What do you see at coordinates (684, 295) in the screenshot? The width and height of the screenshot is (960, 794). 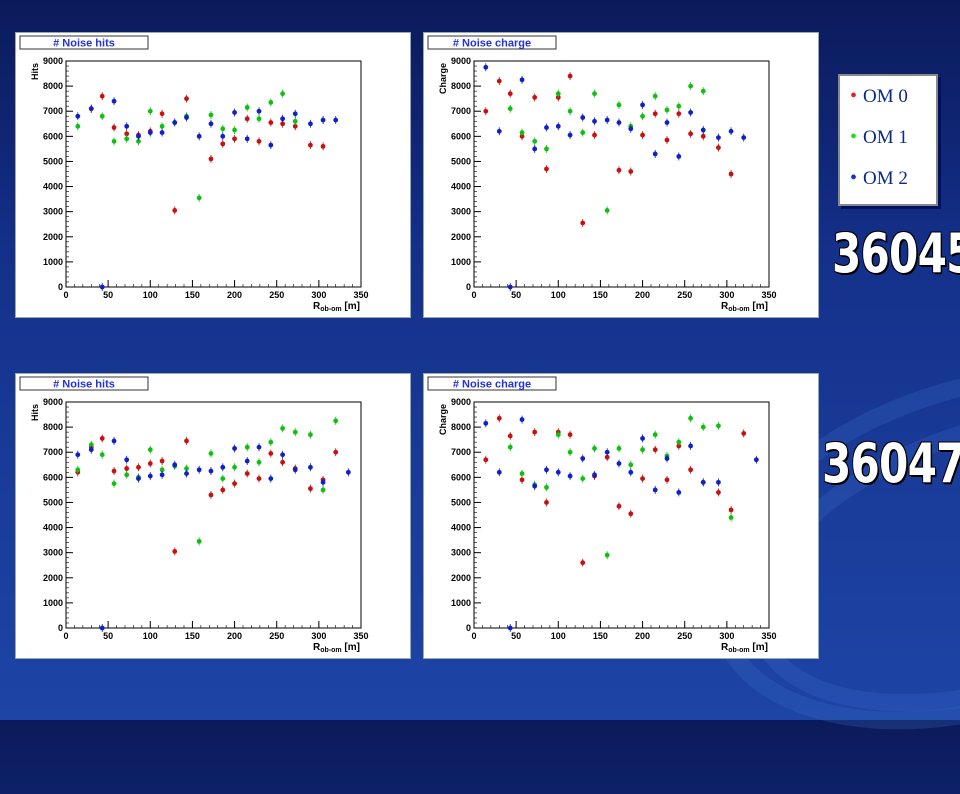 I see `x-tick-label: 250` at bounding box center [684, 295].